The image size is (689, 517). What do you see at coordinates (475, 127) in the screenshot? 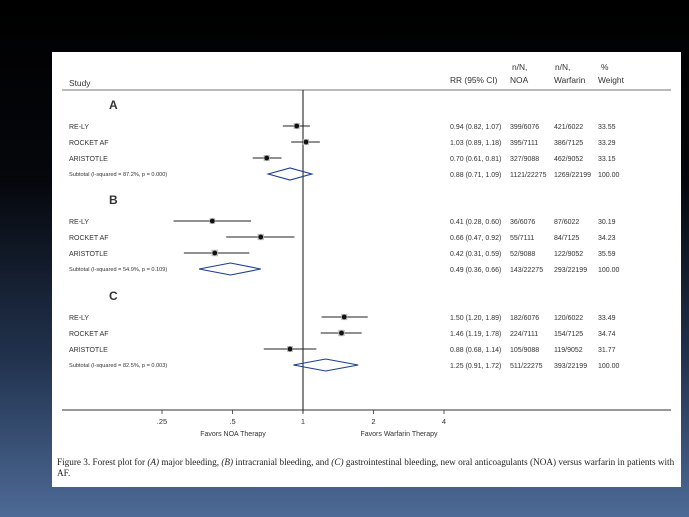
I see `rr-ci-re-ly: 0.94 (0.82, 1.07)` at bounding box center [475, 127].